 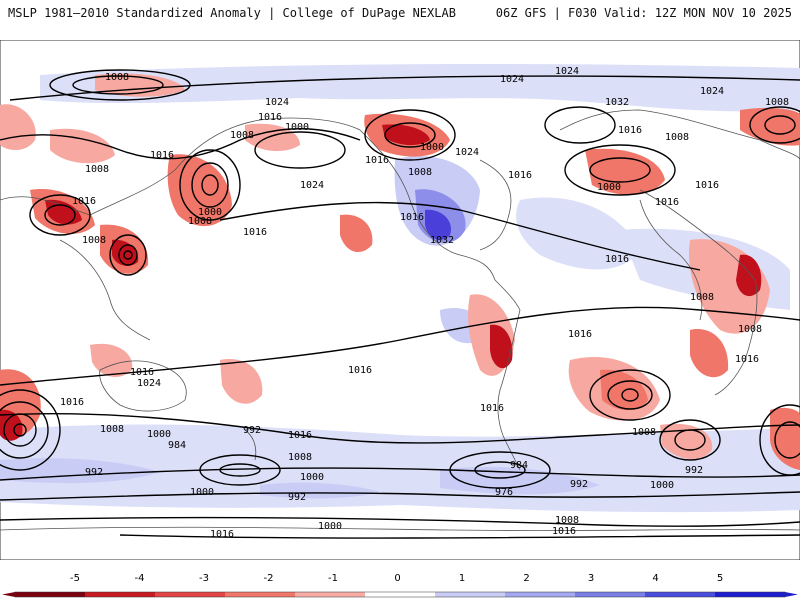 I want to click on colorbar-tick-label: 3, so click(x=591, y=578).